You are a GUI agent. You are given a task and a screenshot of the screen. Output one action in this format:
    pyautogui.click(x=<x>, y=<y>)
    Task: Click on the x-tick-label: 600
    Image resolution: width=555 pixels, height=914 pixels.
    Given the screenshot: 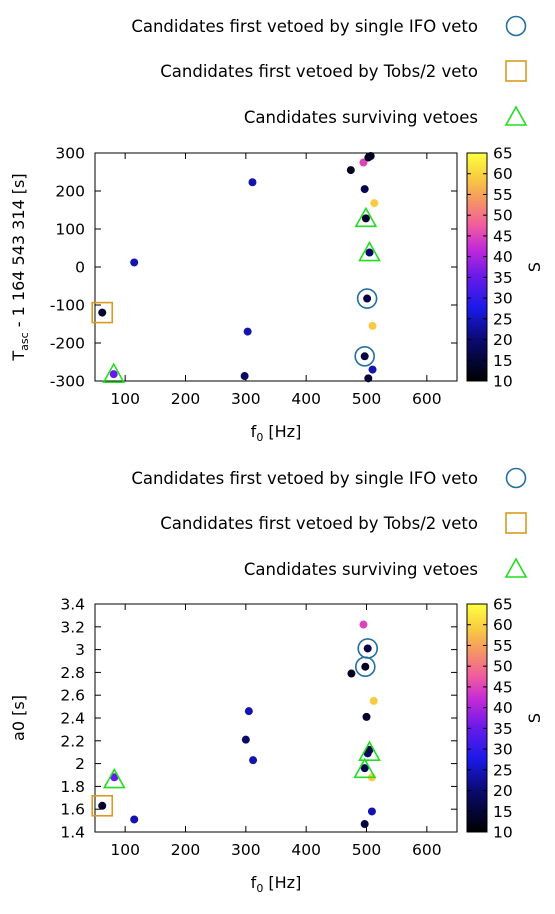 What is the action you would take?
    pyautogui.click(x=427, y=850)
    